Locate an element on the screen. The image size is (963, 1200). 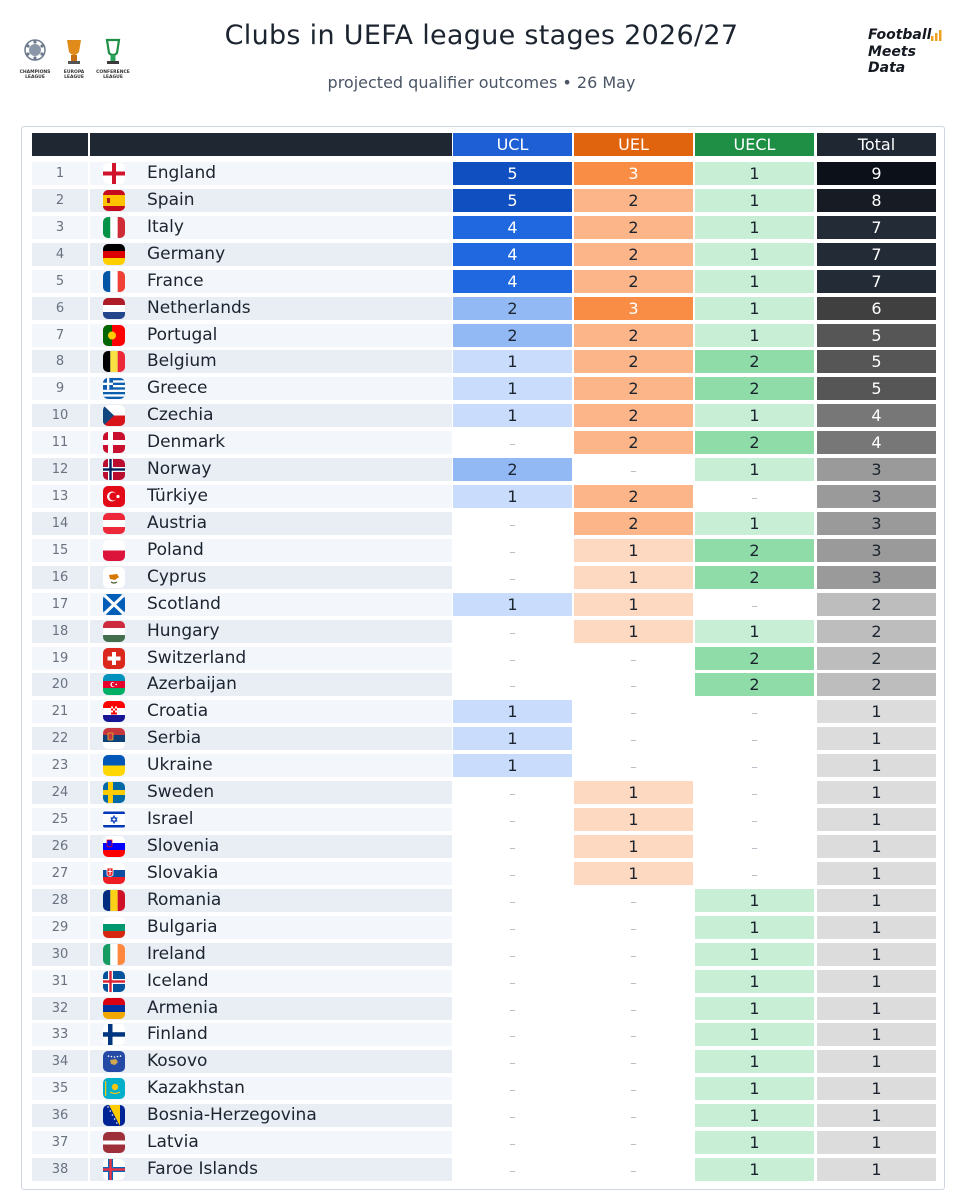
table-row: 38 Faroe Islands – – 1 1 is located at coordinates (484, 1170).